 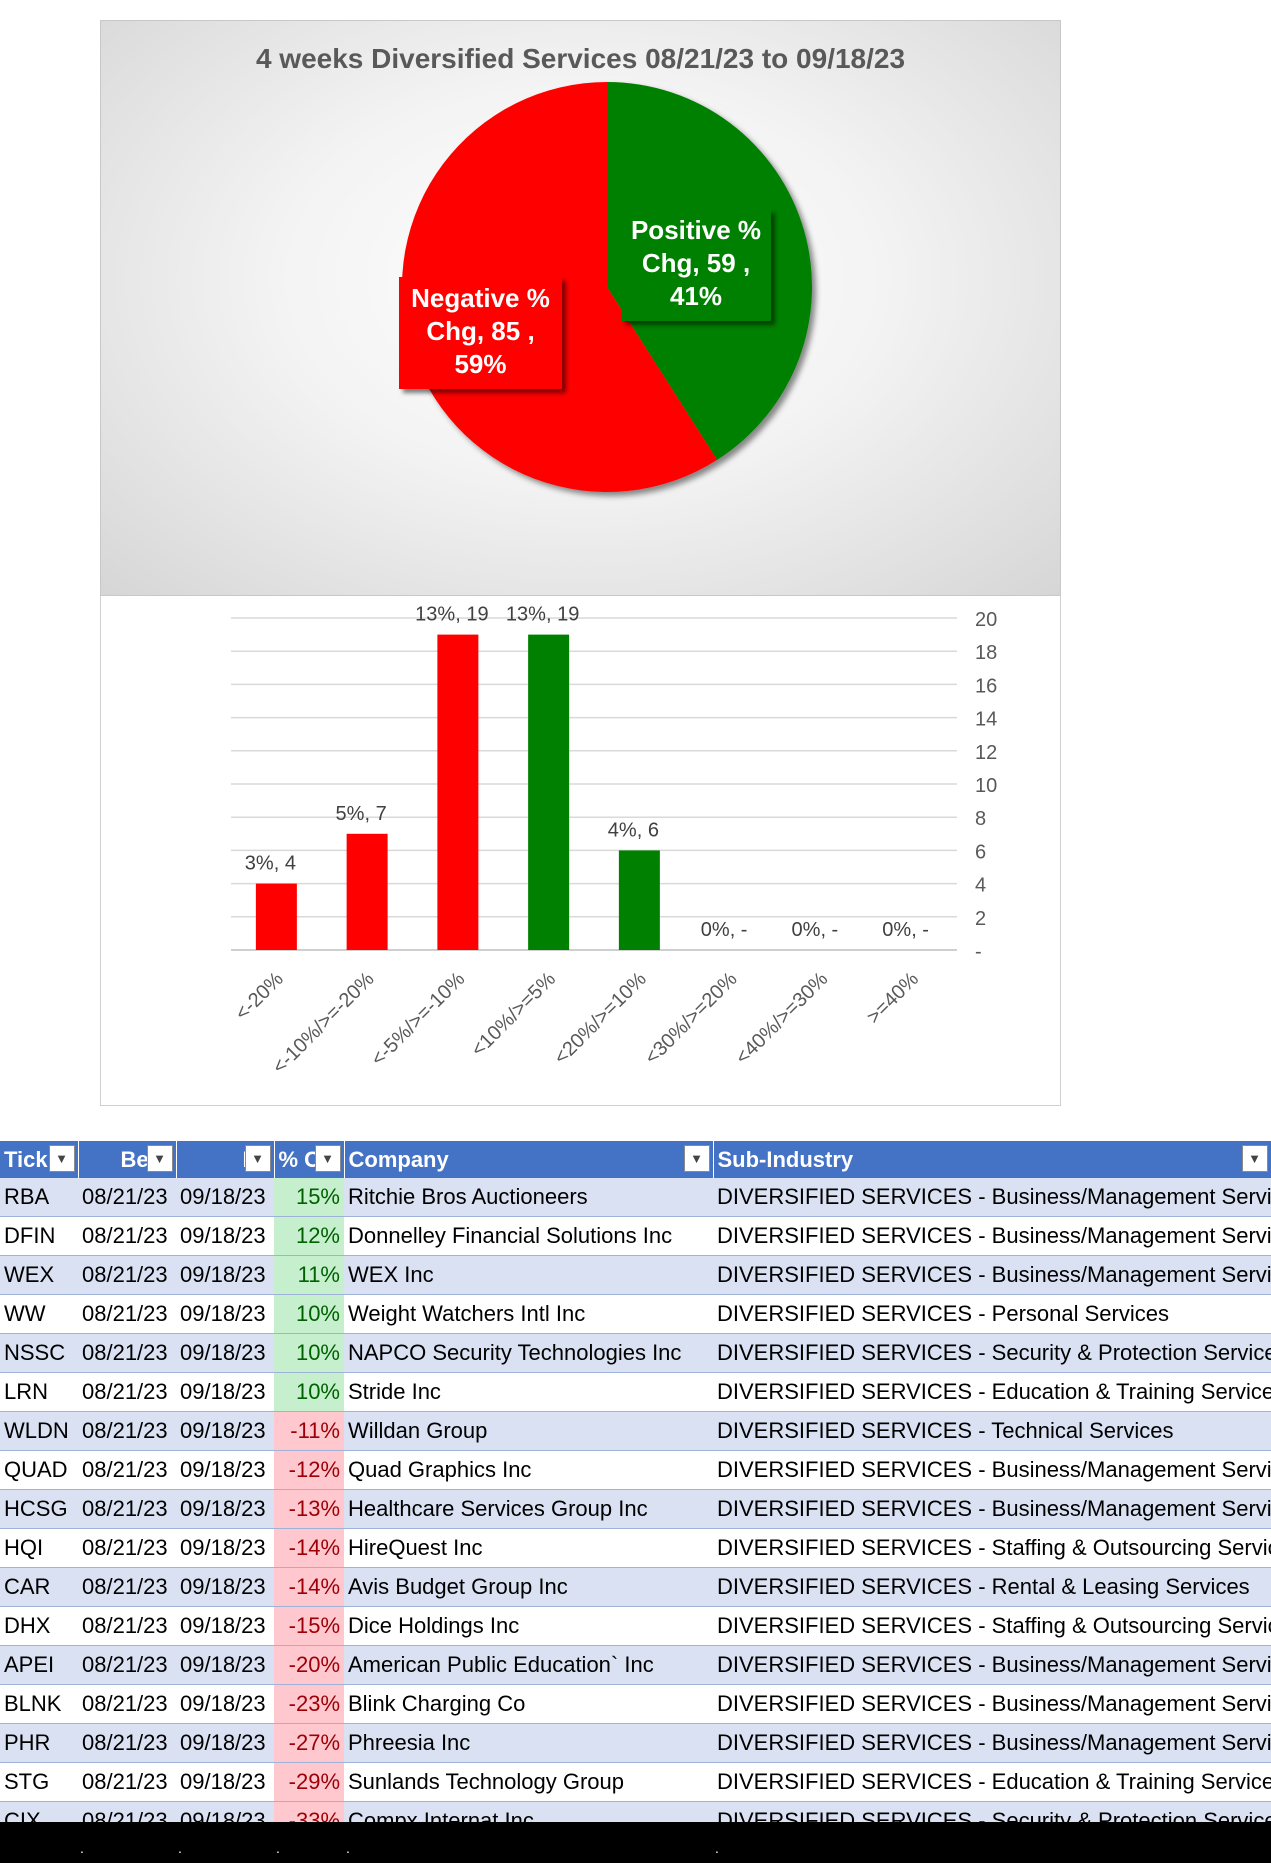 I want to click on cell-pct-change: 11%, so click(x=309, y=1275).